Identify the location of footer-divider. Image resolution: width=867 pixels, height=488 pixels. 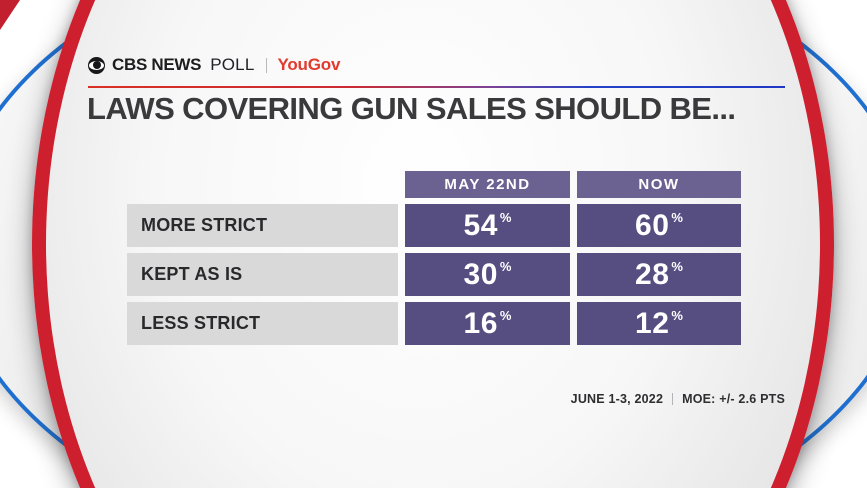
(673, 399).